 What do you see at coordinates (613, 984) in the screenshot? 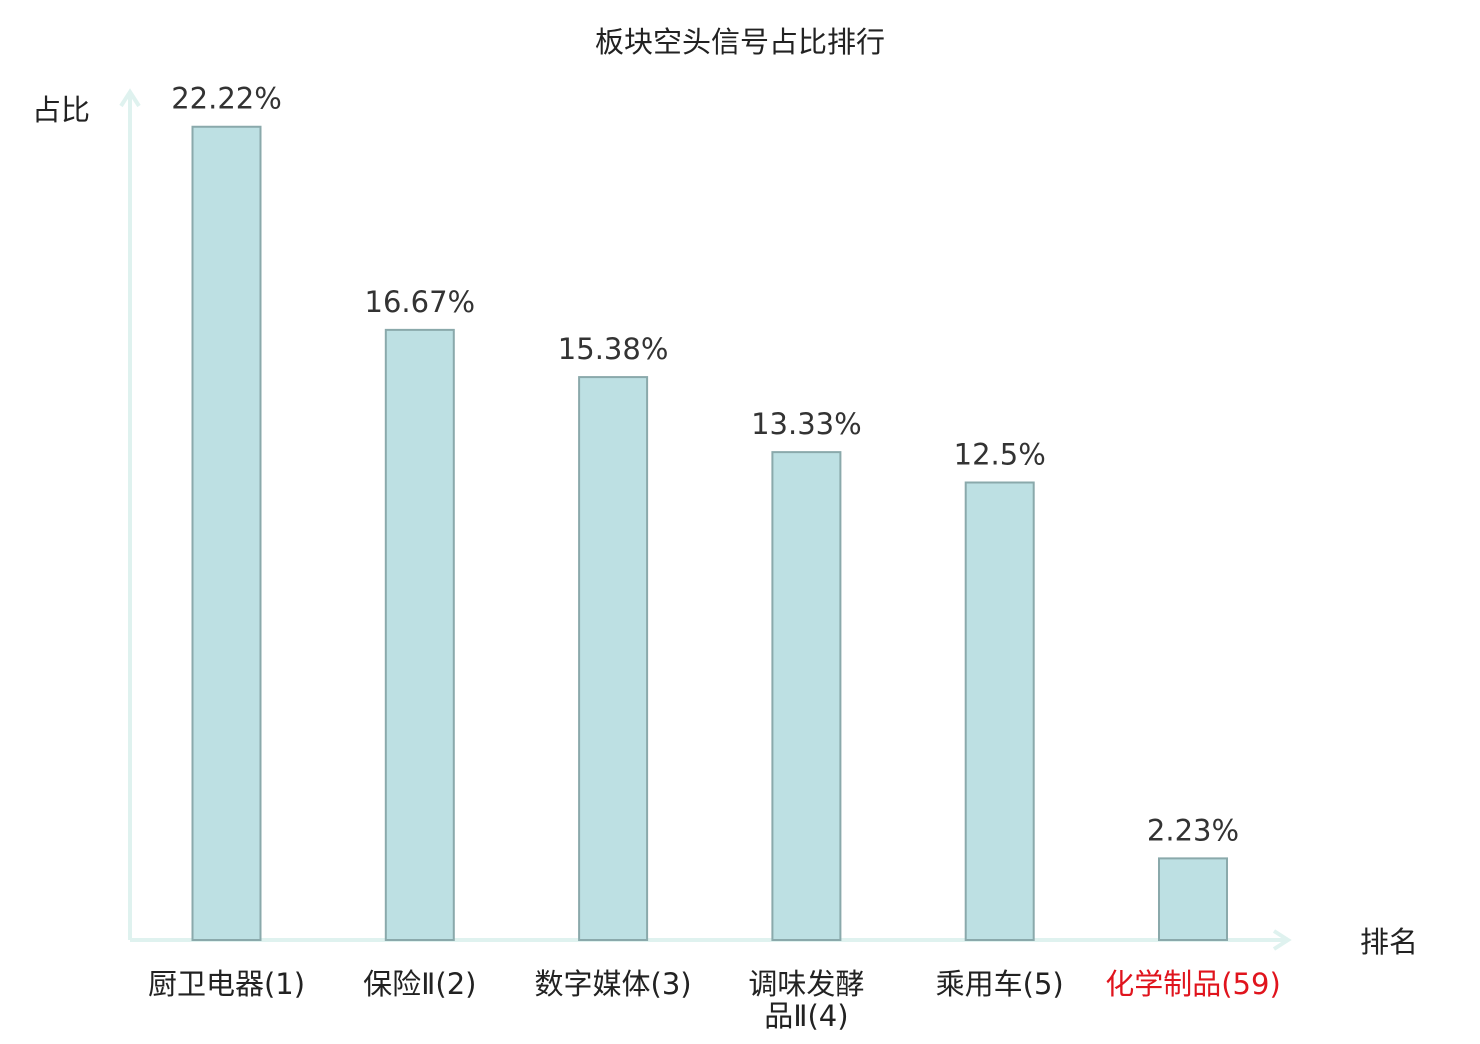
I see `category-tick-label: 数字媒体(3)` at bounding box center [613, 984].